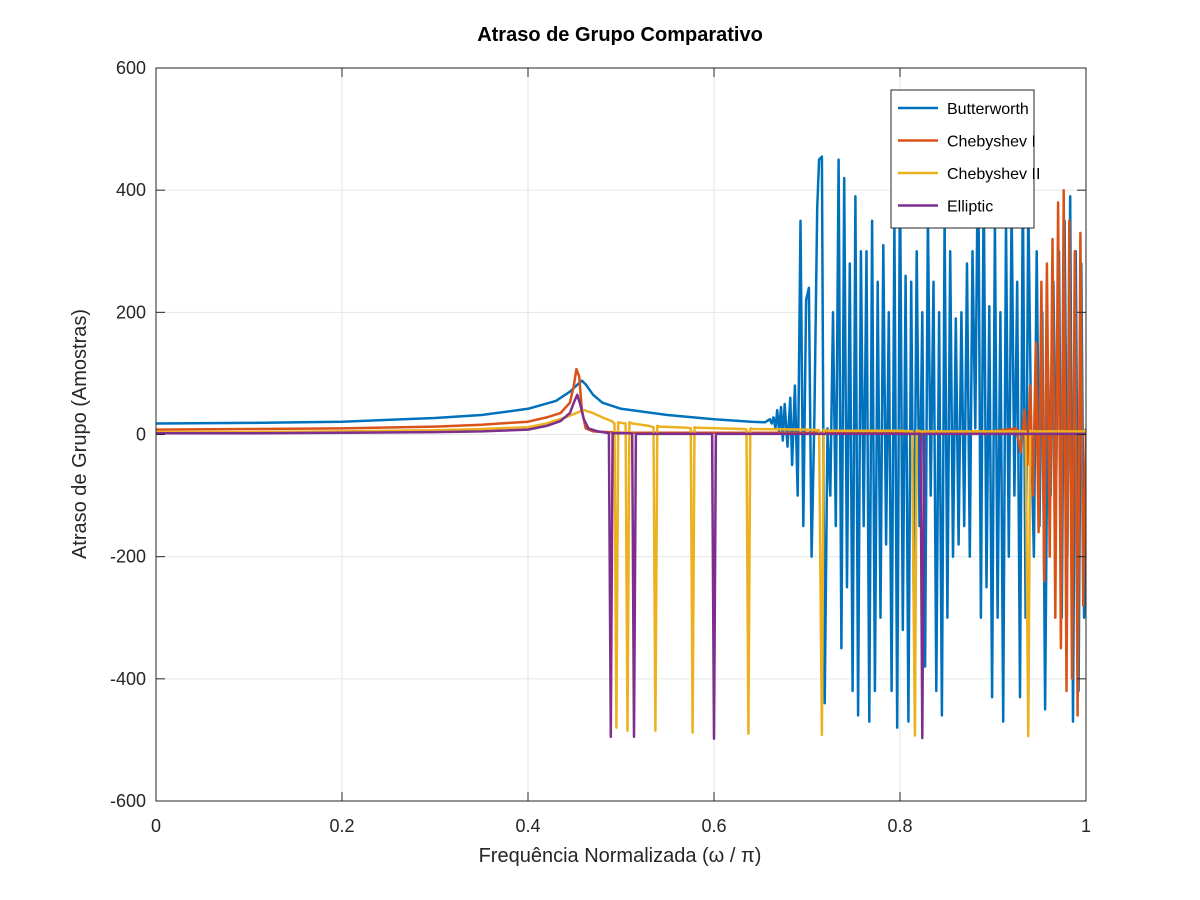 This screenshot has width=1200, height=900. Describe the element at coordinates (970, 207) in the screenshot. I see `legend-label-elliptic: Elliptic` at that location.